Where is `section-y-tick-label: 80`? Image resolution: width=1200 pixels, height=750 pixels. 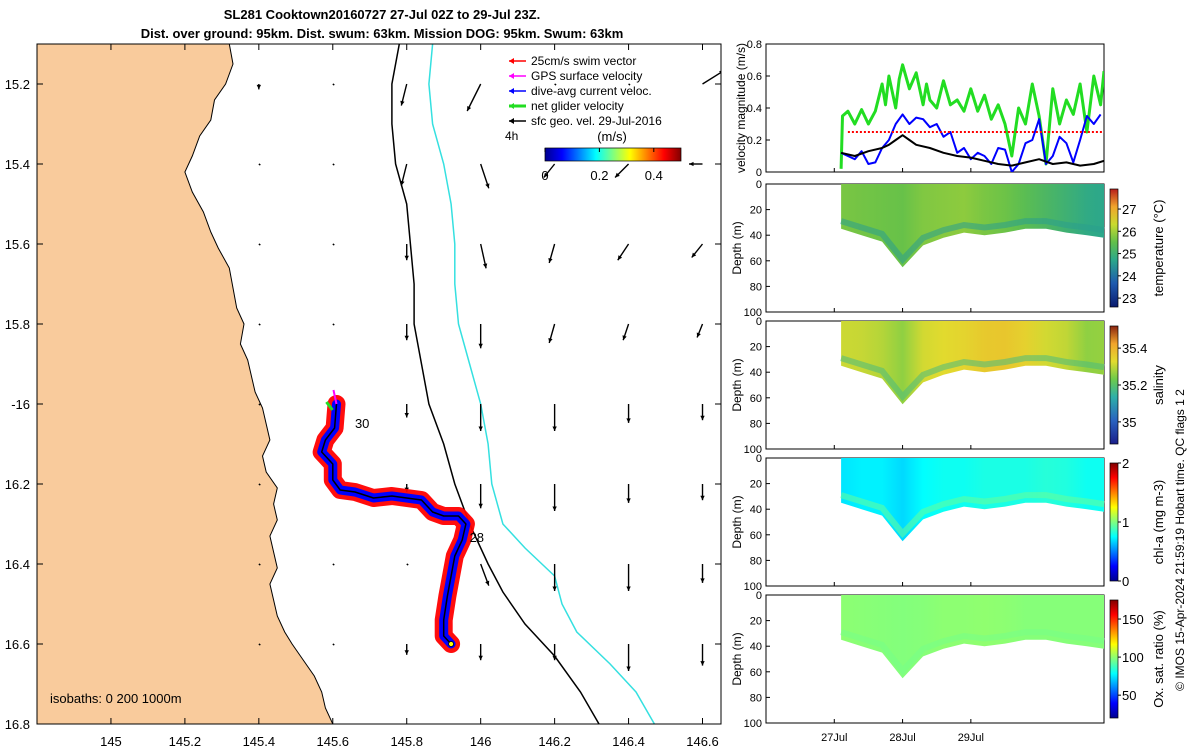
section-y-tick-label: 80 is located at coordinates (756, 287).